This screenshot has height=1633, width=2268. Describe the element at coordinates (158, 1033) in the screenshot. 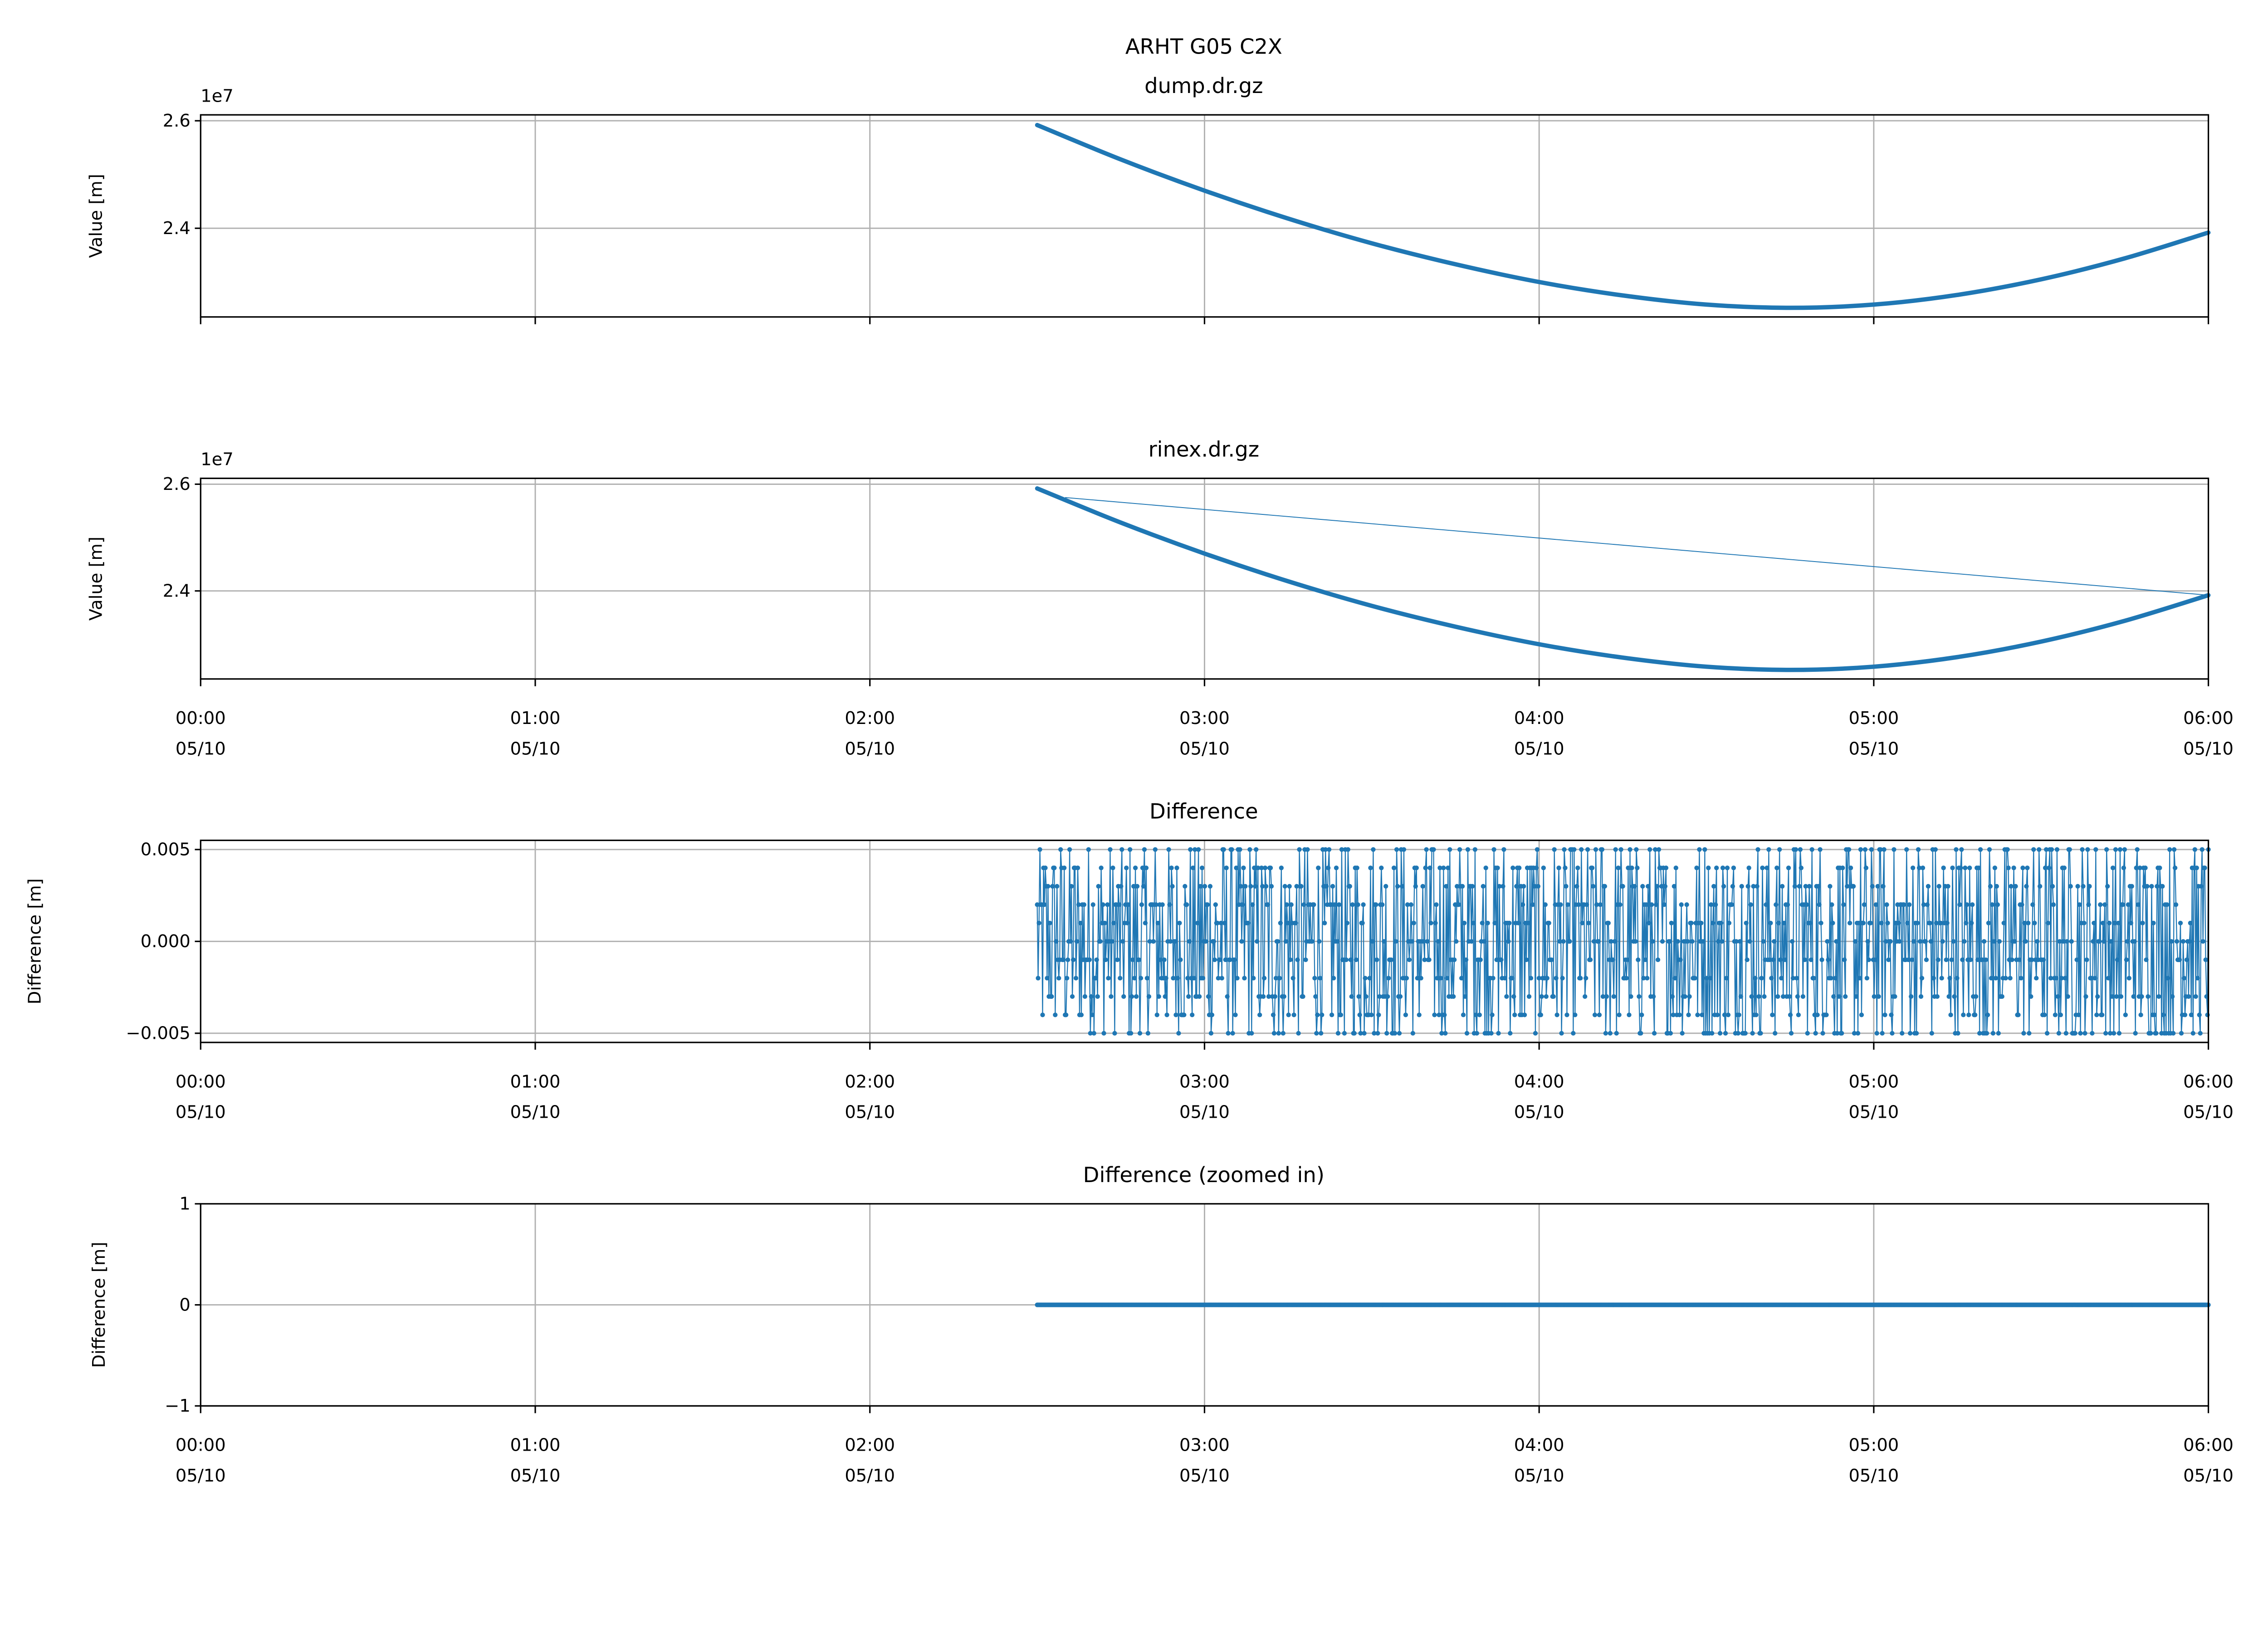

I see `y-tick-label: −0.005` at that location.